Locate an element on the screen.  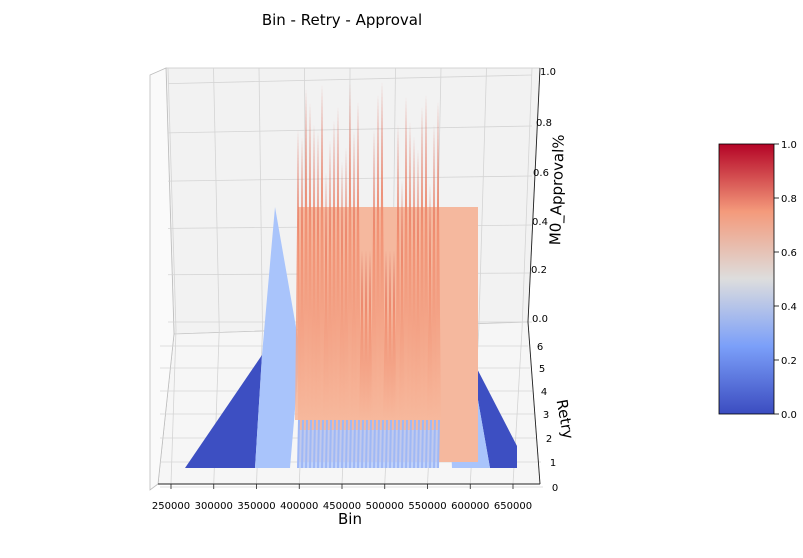
colorbar-tick-labels: 0.0 0.2 0.4 0.6 0.8 1.0 is located at coordinates (785, 280).